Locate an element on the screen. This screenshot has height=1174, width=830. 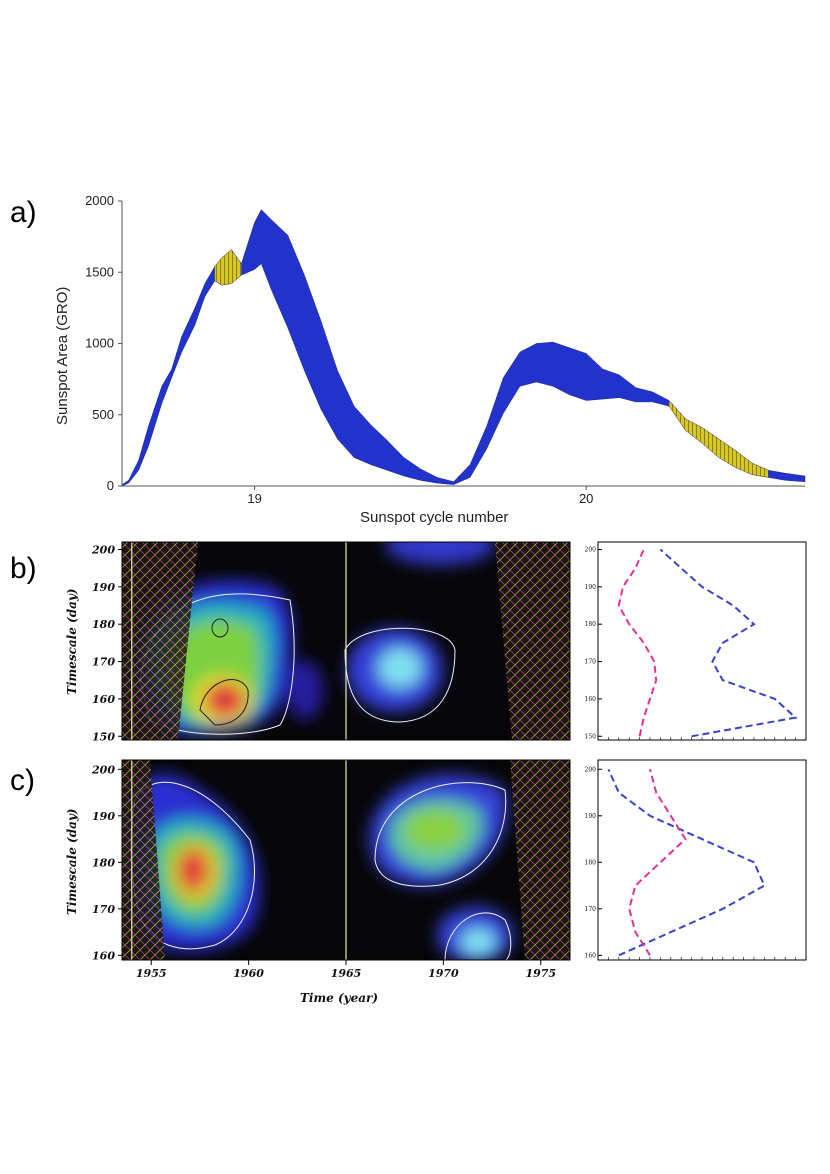
panel-c-global-spectrum: 160 170 180 190 200 is located at coordinates (696, 860).